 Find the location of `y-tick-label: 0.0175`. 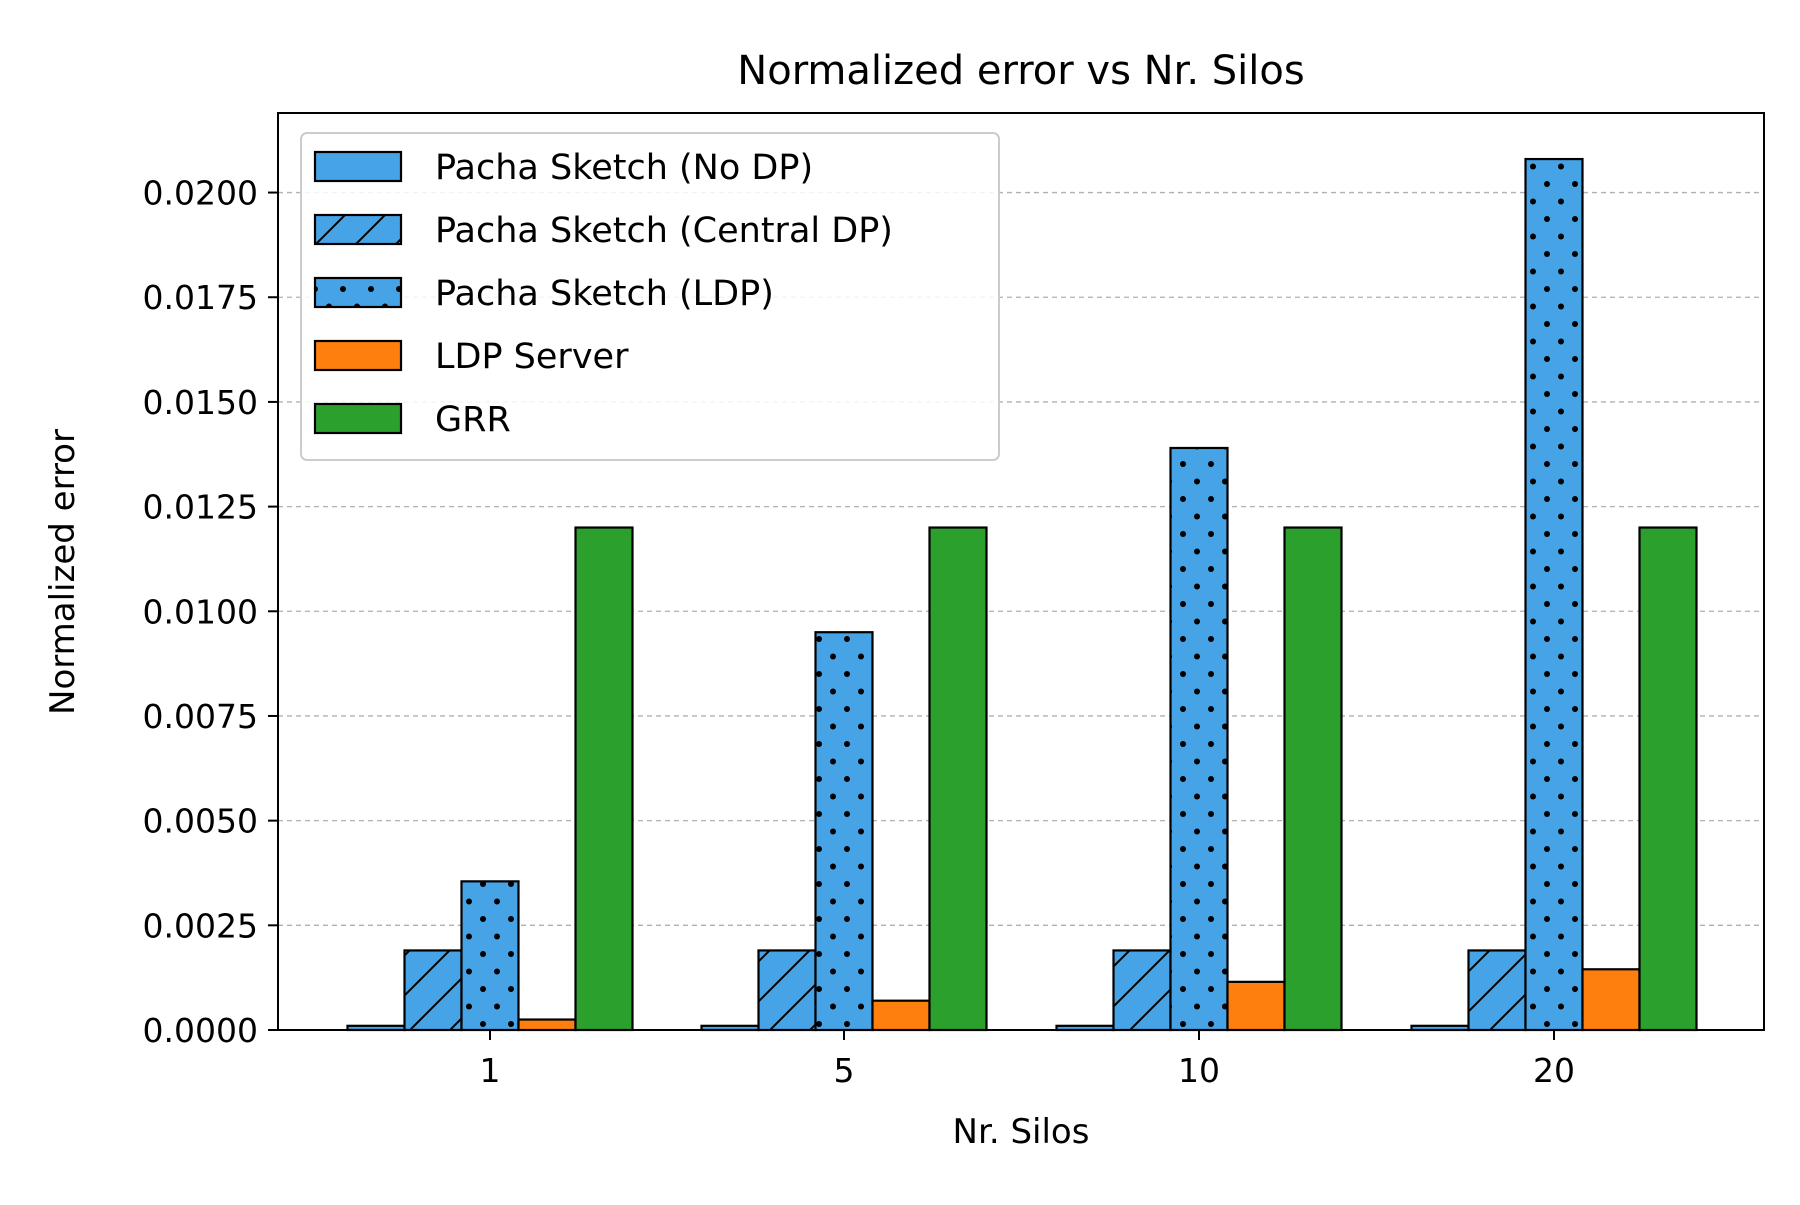

y-tick-label: 0.0175 is located at coordinates (200, 297).